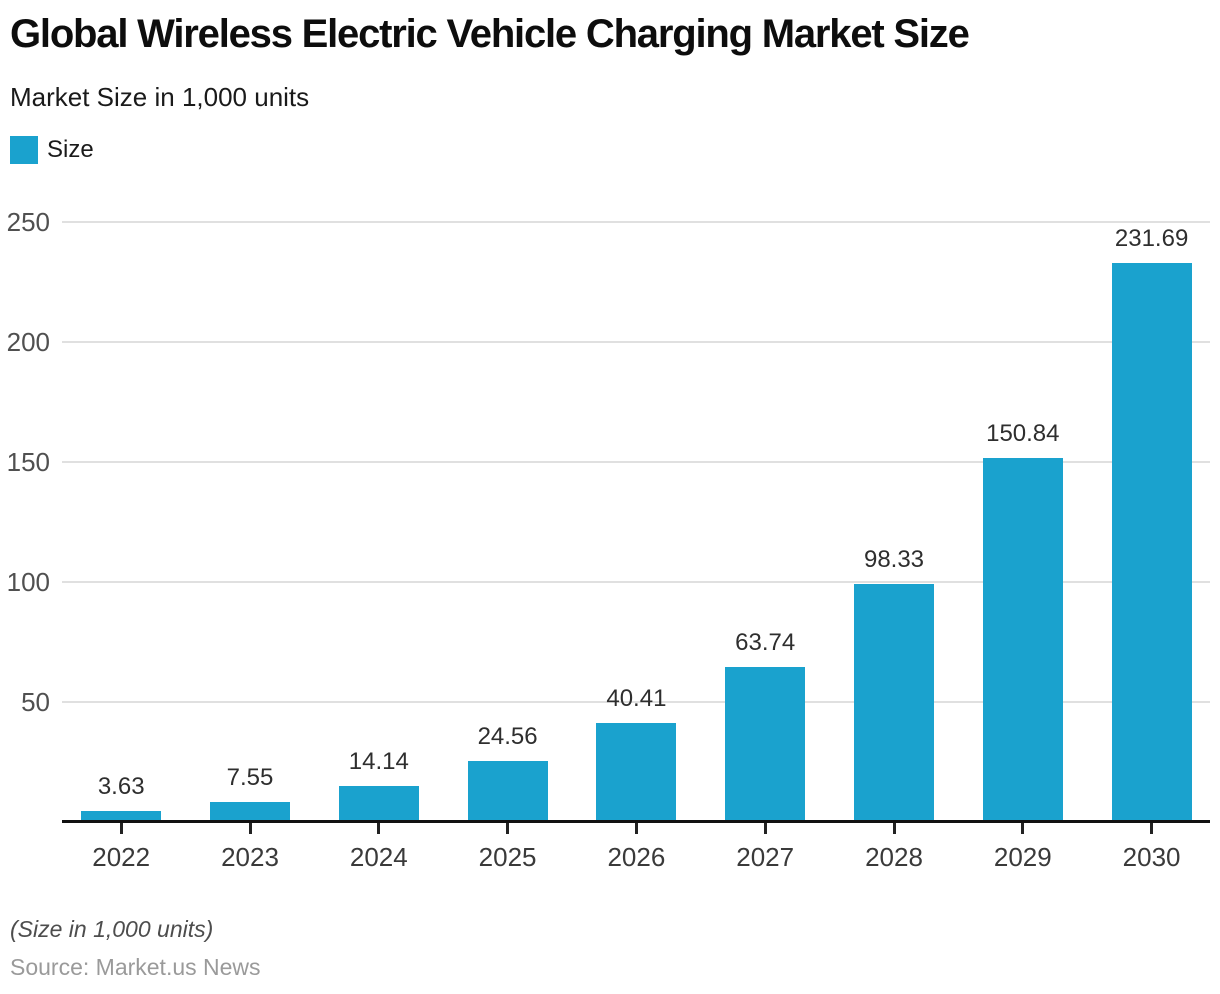 This screenshot has height=994, width=1220. Describe the element at coordinates (1022, 639) in the screenshot. I see `bar-2029` at that location.